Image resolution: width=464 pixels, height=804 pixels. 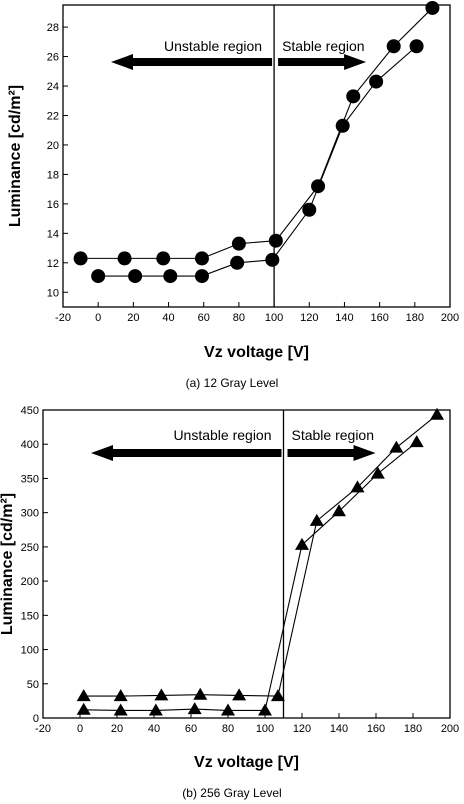 What do you see at coordinates (53, 264) in the screenshot?
I see `y-tick-label: 12` at bounding box center [53, 264].